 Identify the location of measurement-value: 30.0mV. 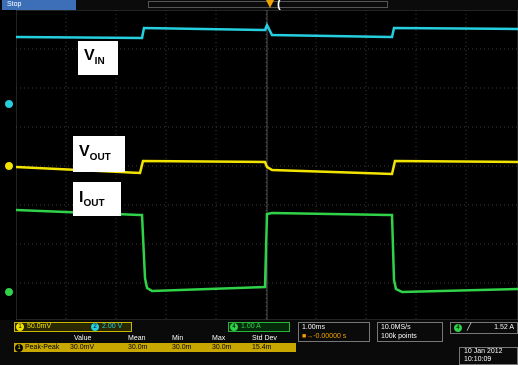
(82, 347).